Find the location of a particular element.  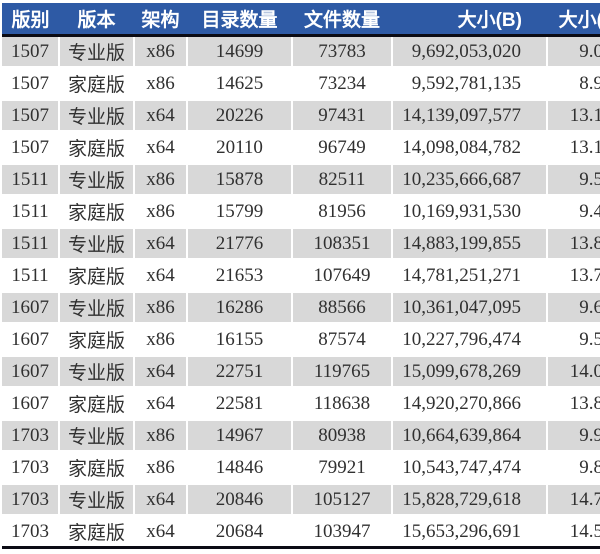

cell-file-count: 81956 is located at coordinates (341, 211).